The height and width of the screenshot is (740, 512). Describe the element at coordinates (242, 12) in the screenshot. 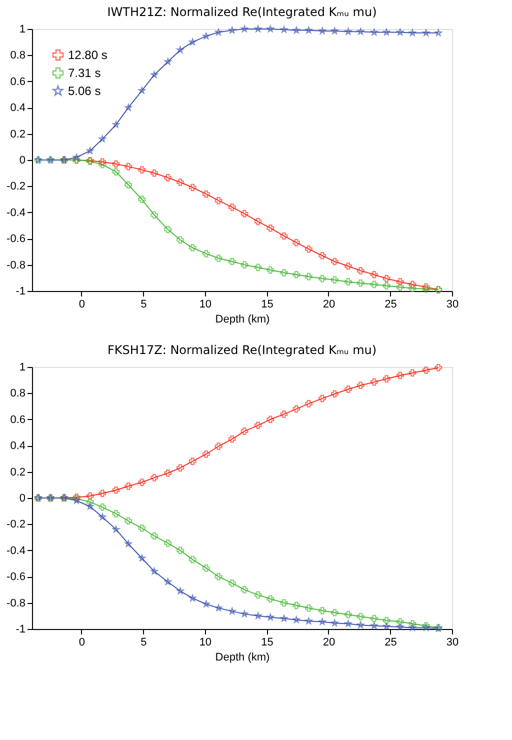

I see `chart-title: IWTH21Z: Normalized Re(Integrated Kₘᵤ mu)` at that location.